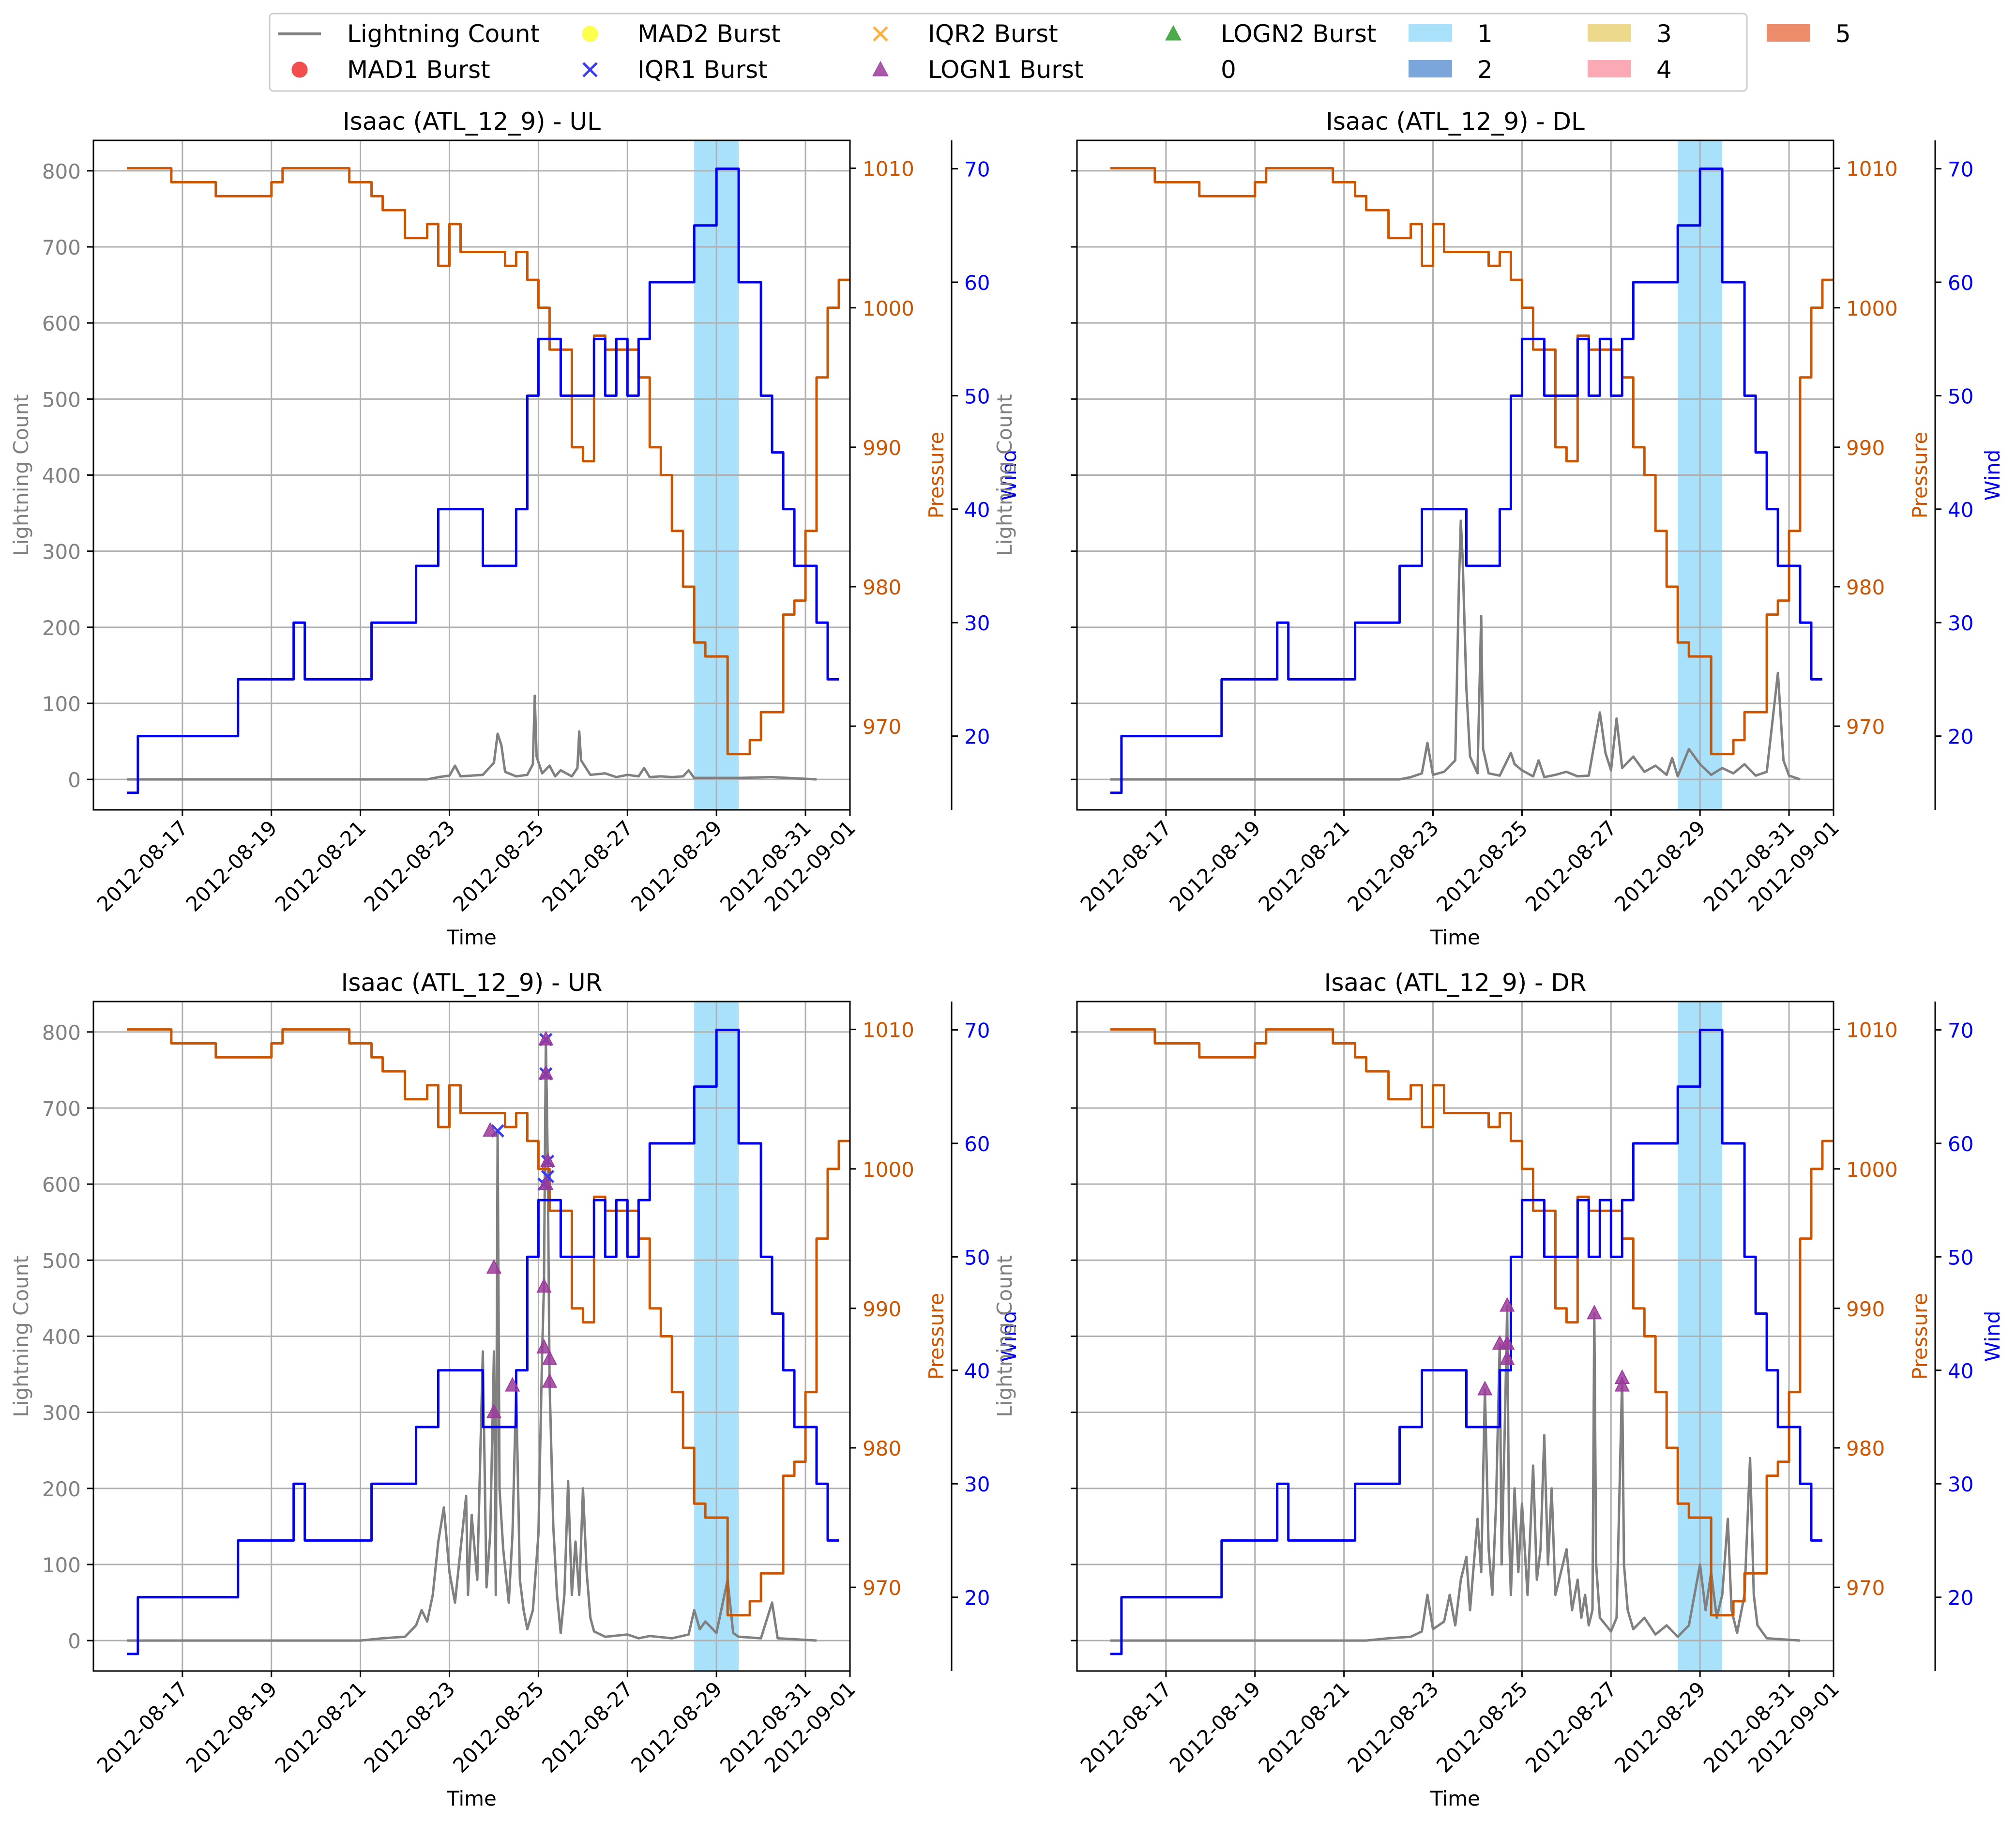 The width and height of the screenshot is (2016, 1823). Describe the element at coordinates (1809, 34) in the screenshot. I see `legend-item-5: 5` at that location.